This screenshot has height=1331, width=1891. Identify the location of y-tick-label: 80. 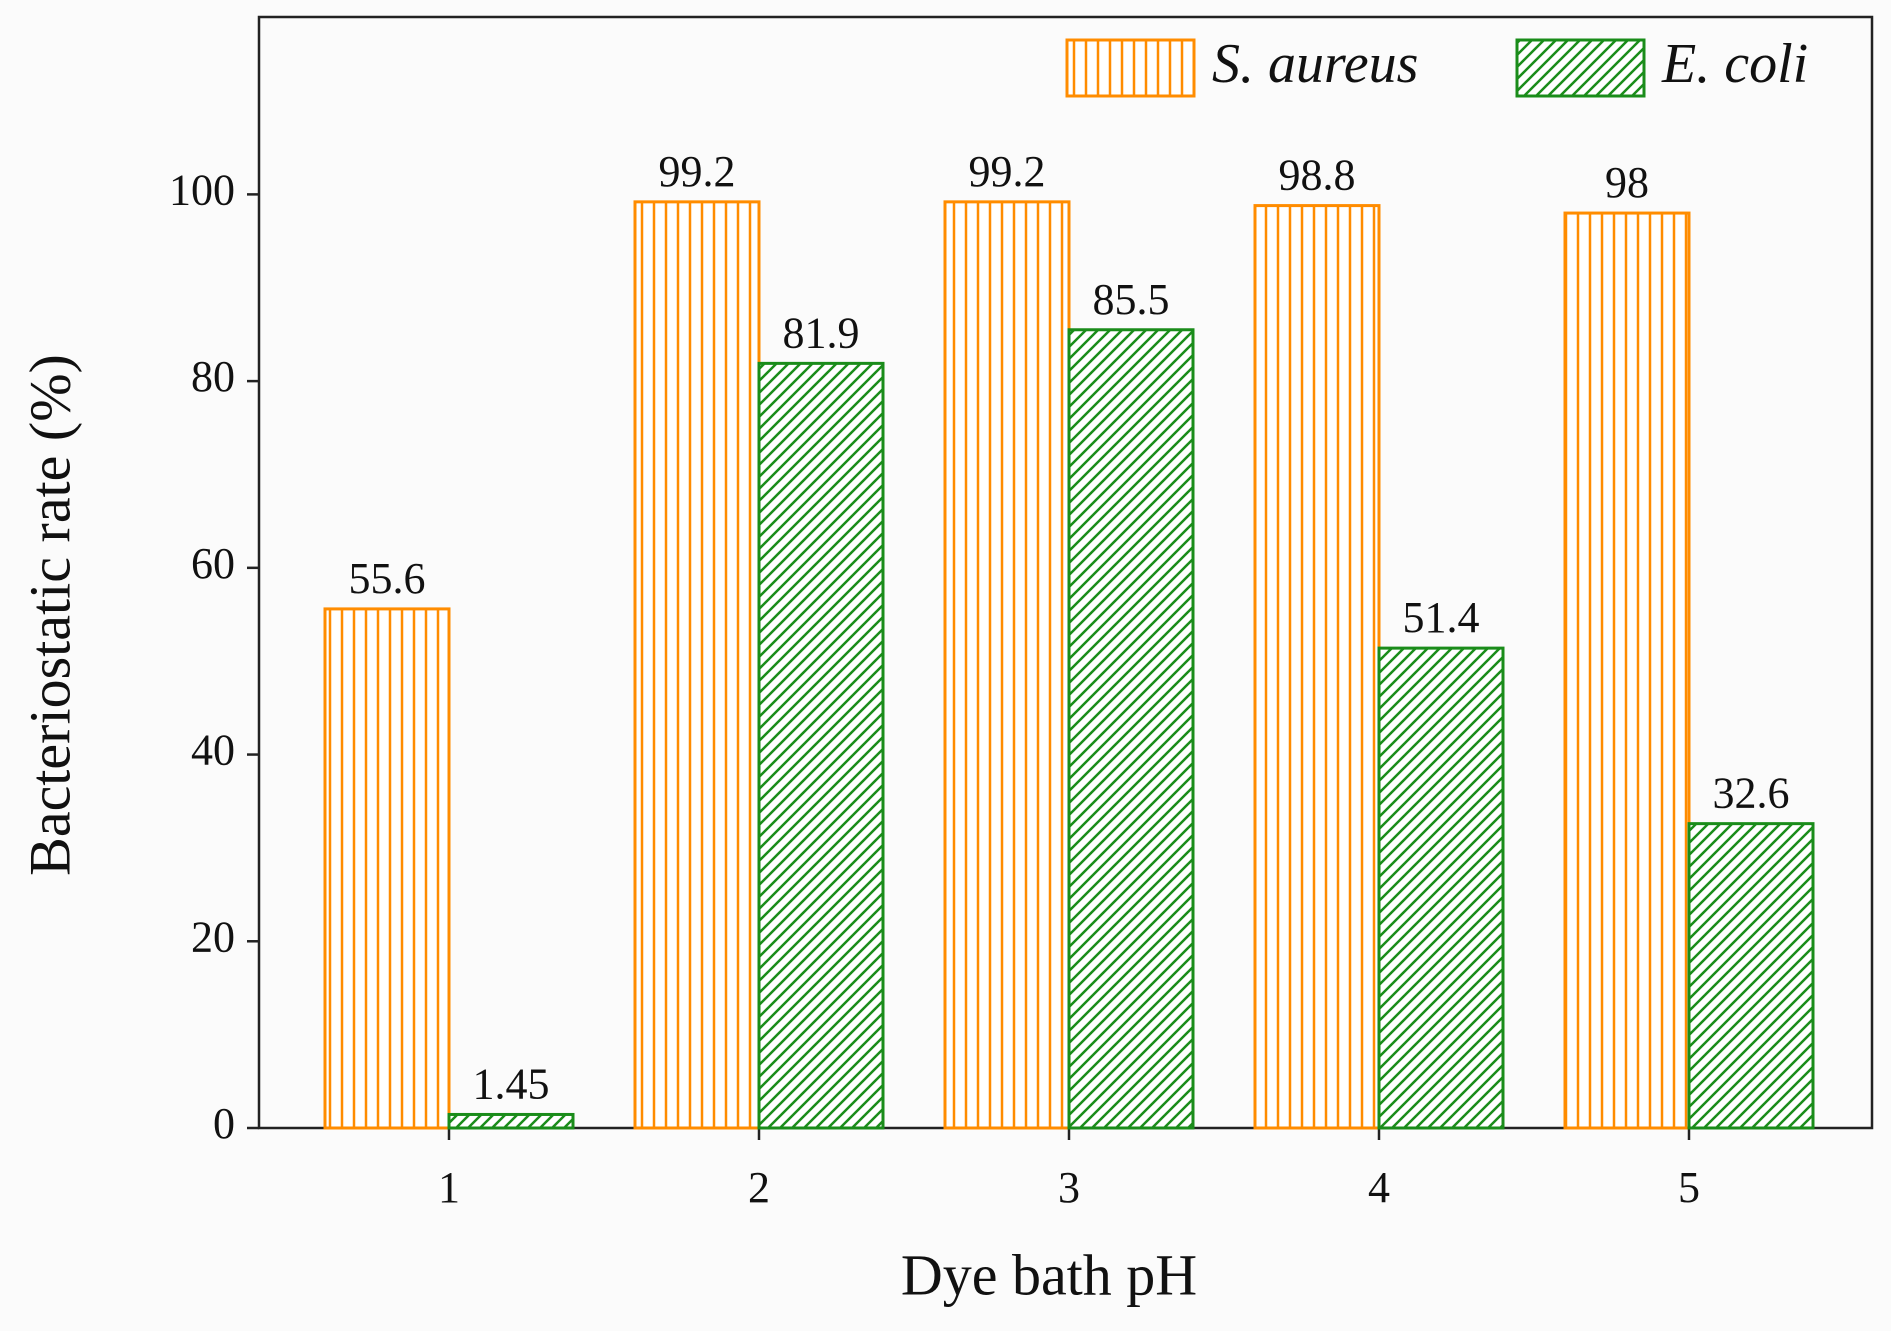
(213, 376).